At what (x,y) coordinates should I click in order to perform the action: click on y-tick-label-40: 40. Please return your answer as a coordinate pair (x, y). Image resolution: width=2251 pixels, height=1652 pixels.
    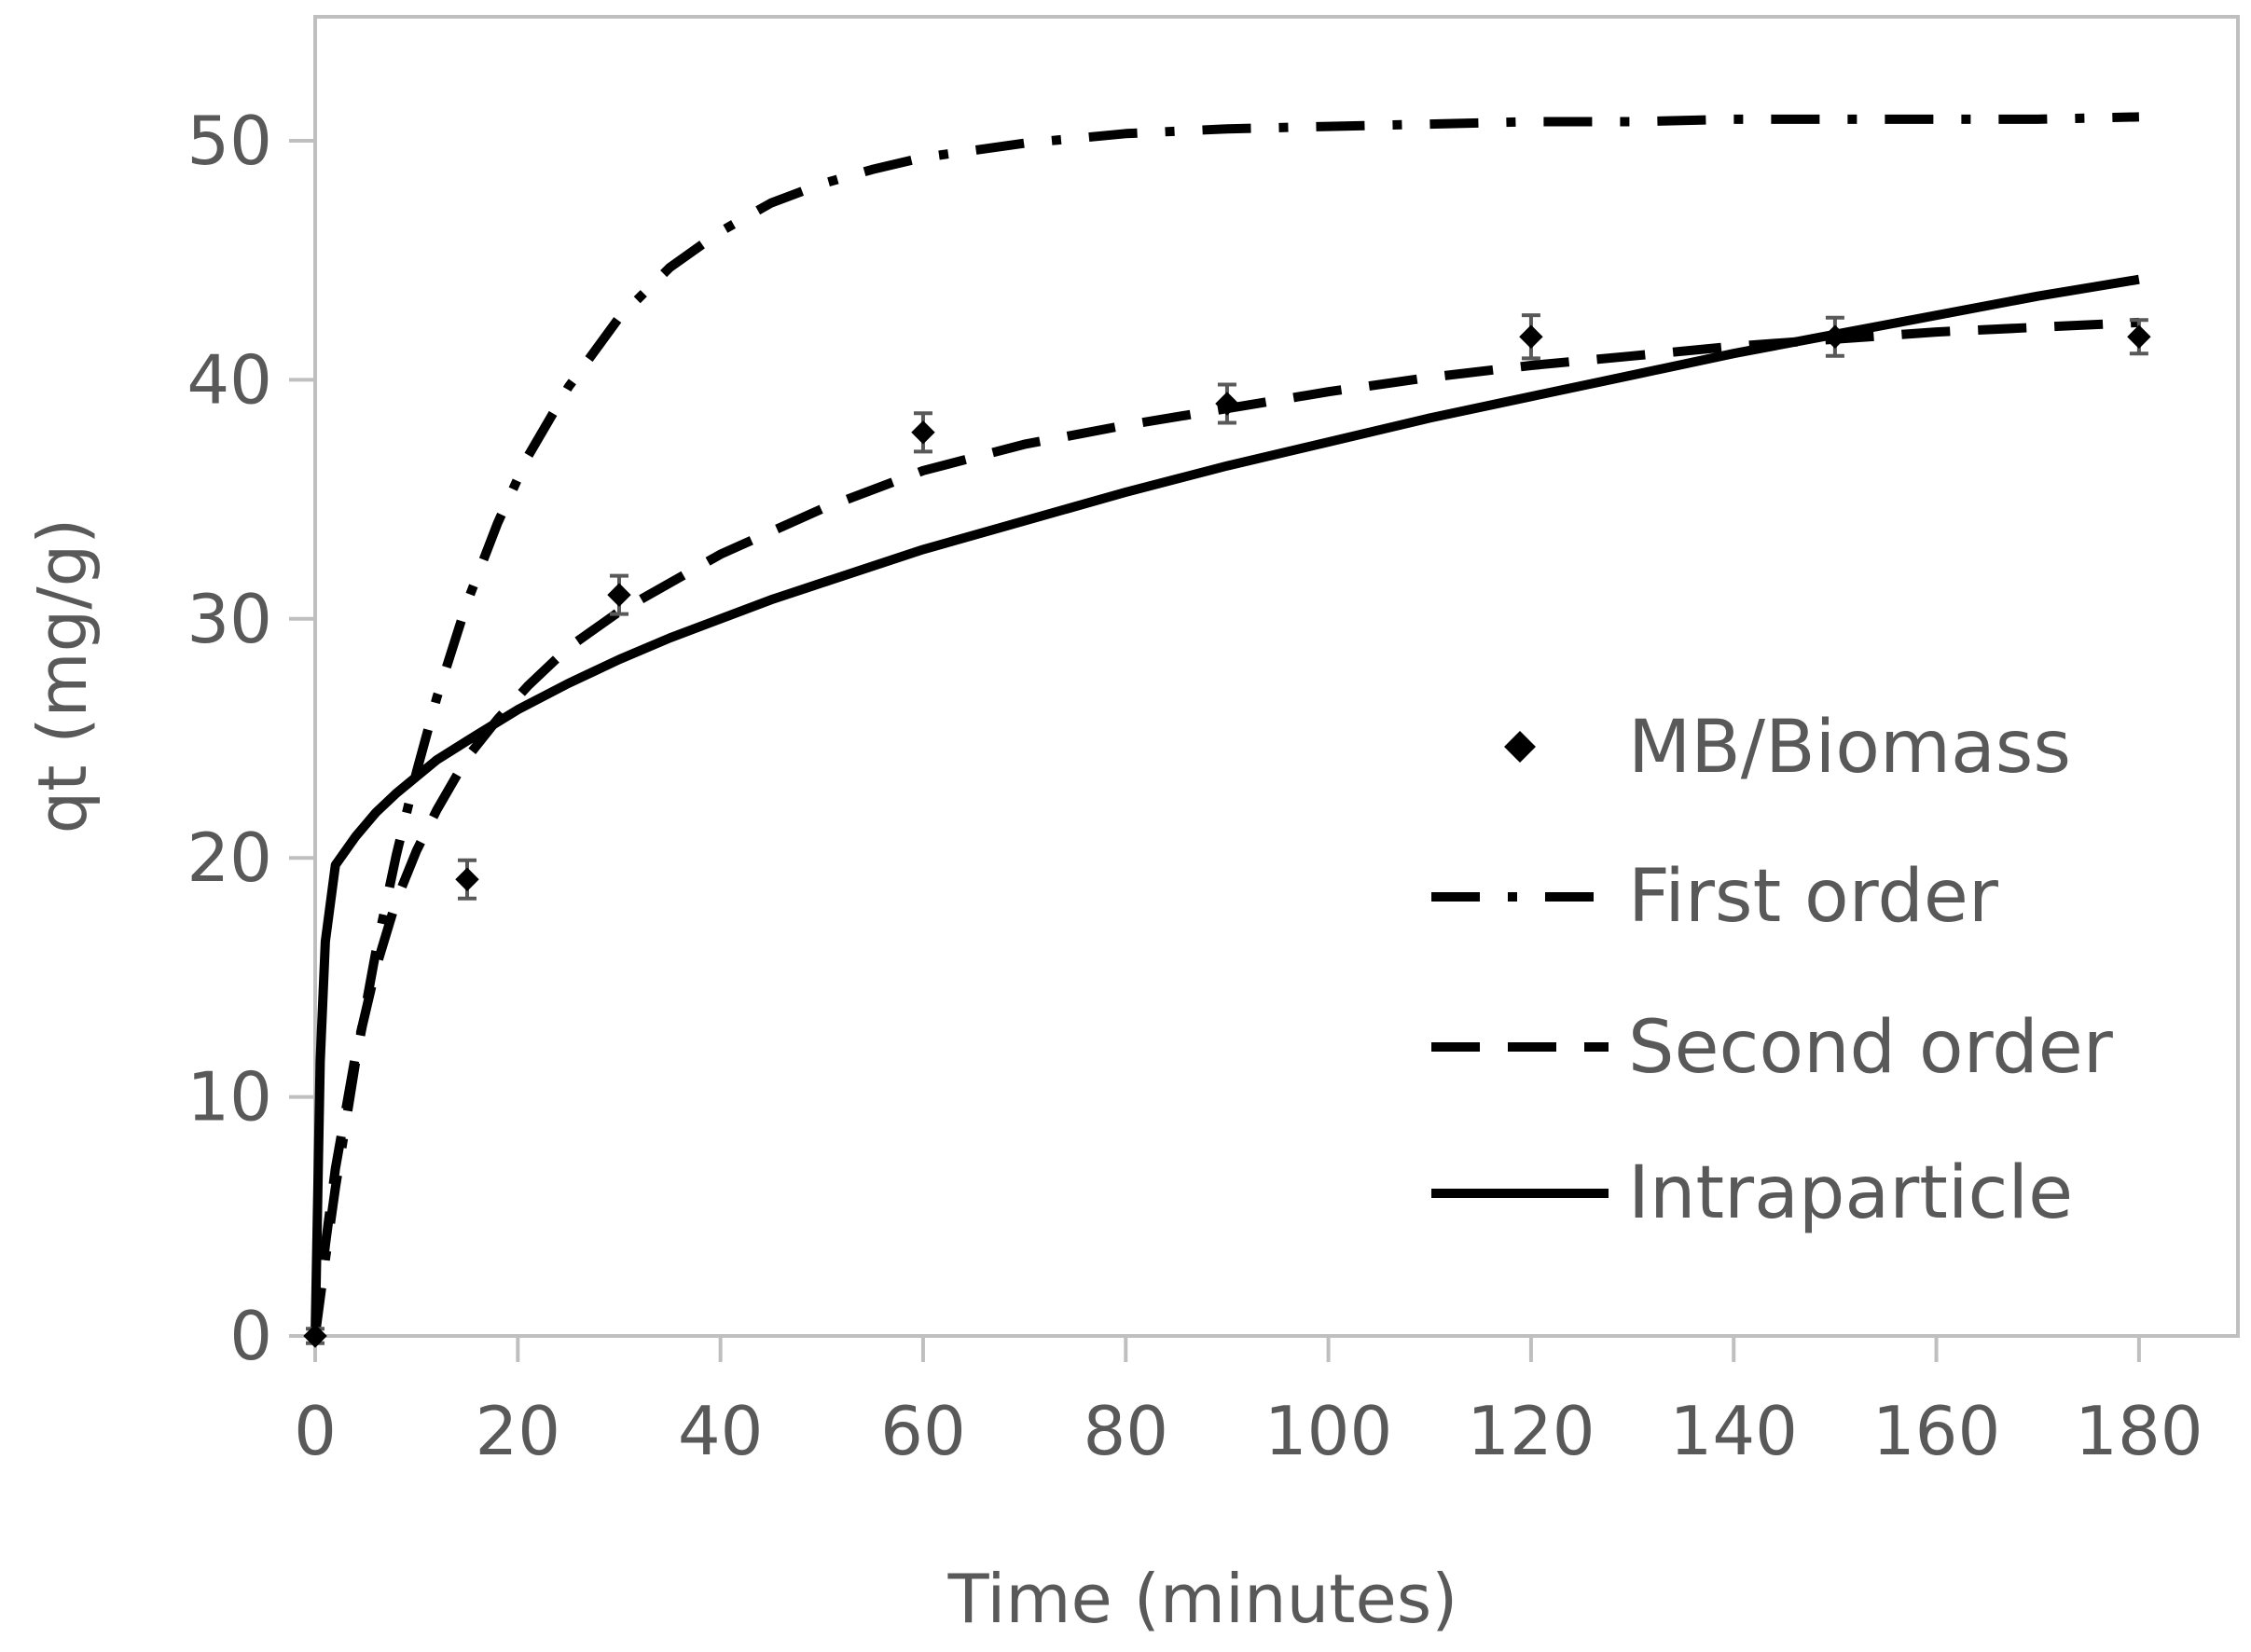
    Looking at the image, I should click on (229, 379).